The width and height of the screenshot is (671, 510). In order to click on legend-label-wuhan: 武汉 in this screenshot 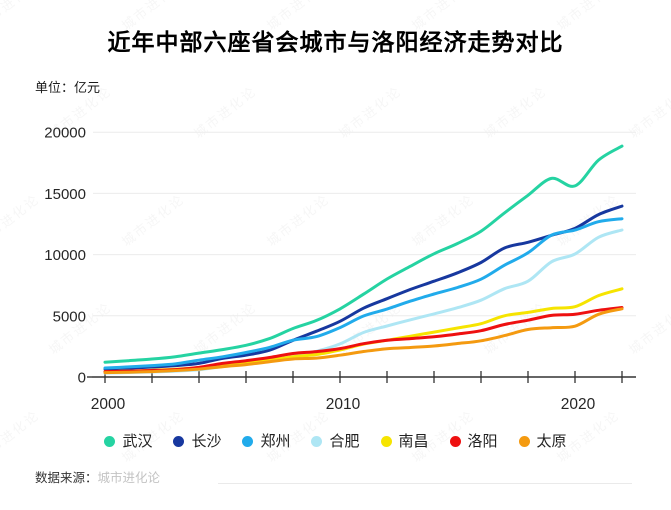, I will do `click(137, 441)`.